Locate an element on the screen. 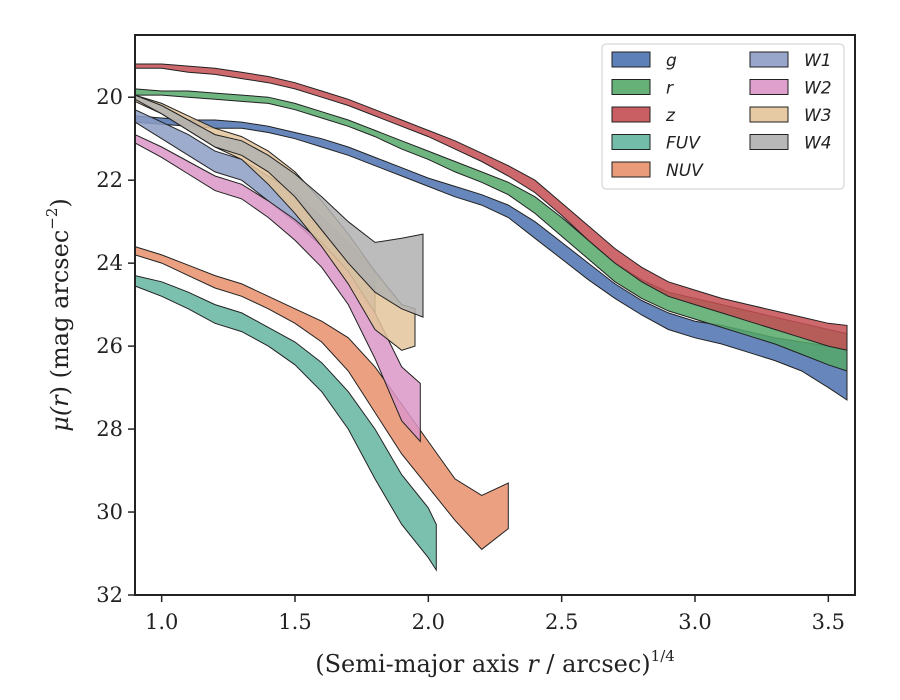 Image resolution: width=900 pixels, height=700 pixels. legend-label-w3: W3 is located at coordinates (818, 116).